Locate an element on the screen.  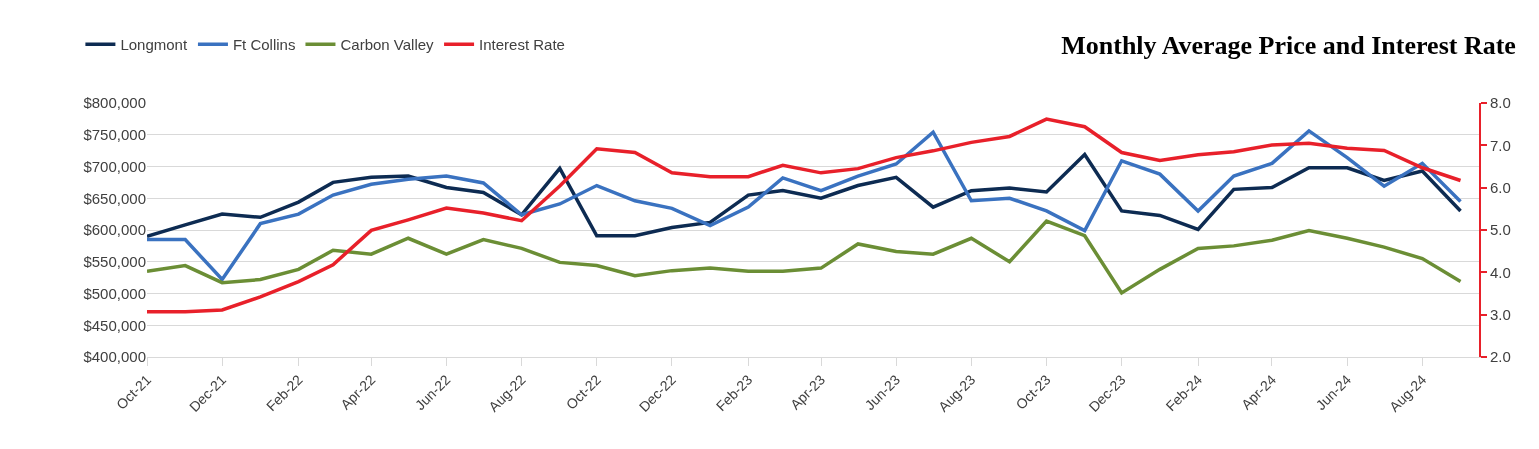
y2-tick-label: 3.0 is located at coordinates (1500, 314).